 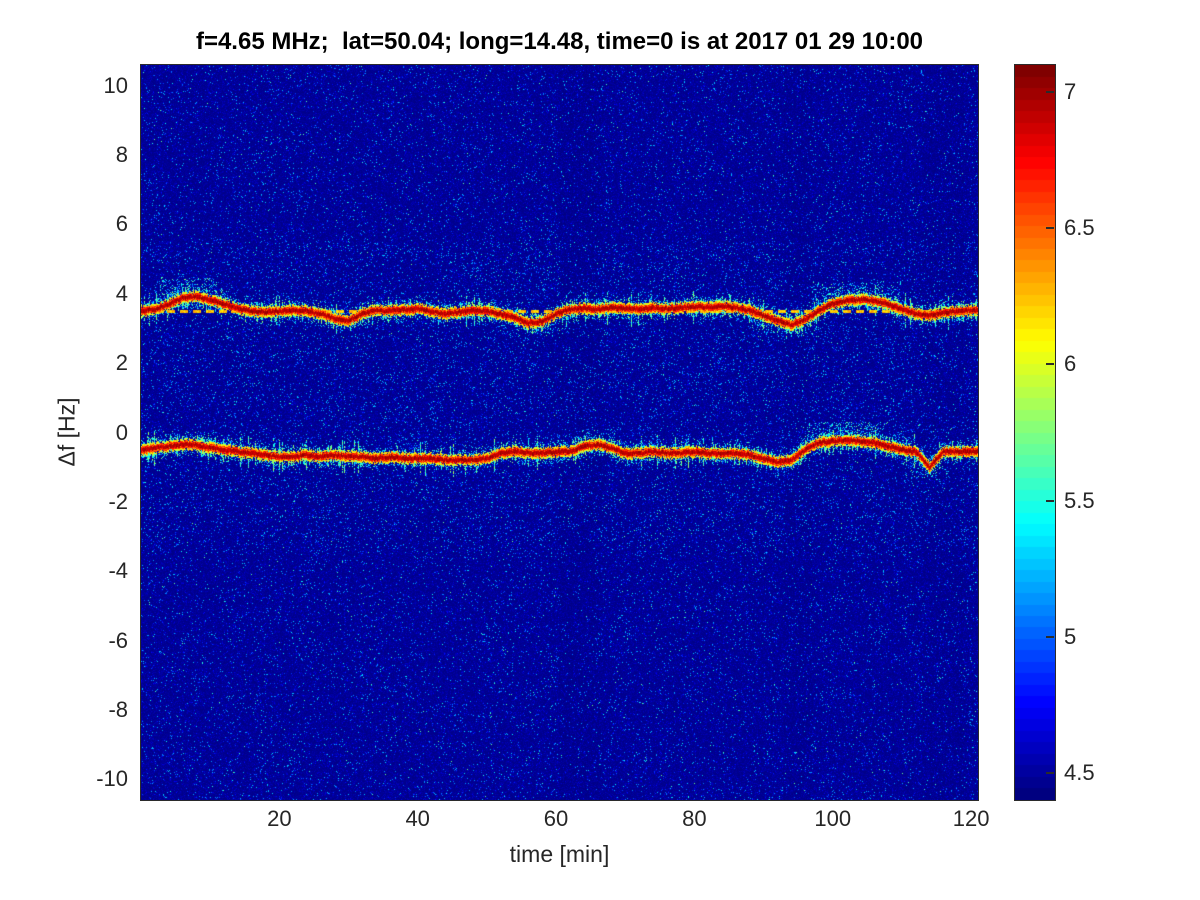 I want to click on x-tick-label: 40, so click(x=417, y=818).